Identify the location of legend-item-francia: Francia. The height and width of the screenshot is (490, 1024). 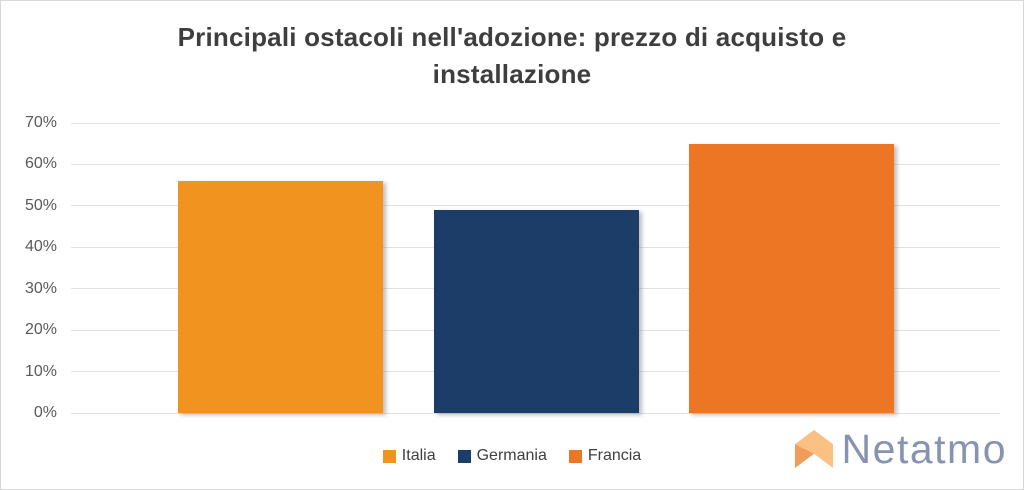
(605, 456).